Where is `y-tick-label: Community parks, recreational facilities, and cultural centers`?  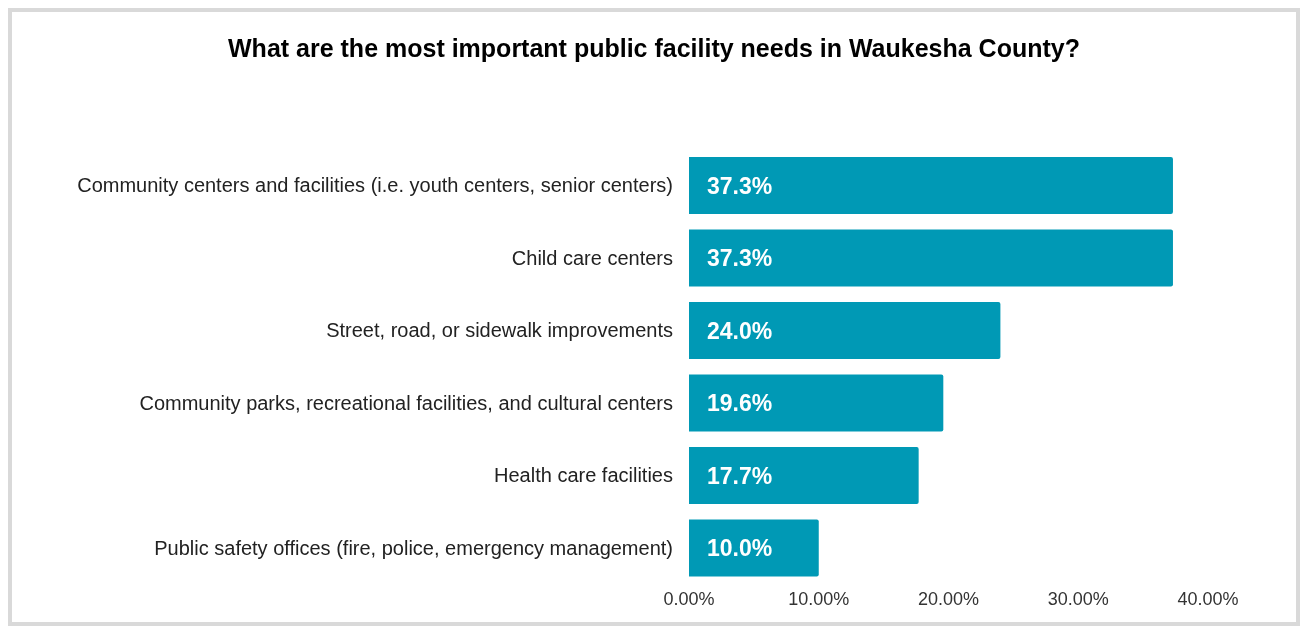
y-tick-label: Community parks, recreational facilities, and cultural centers is located at coordinates (406, 402).